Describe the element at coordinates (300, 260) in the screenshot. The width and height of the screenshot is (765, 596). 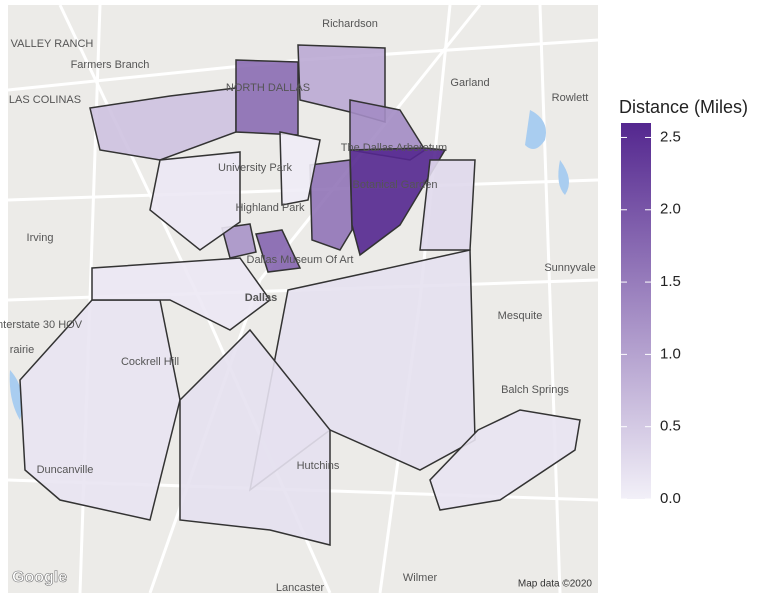
I see `place-label: Dallas Museum Of Art` at that location.